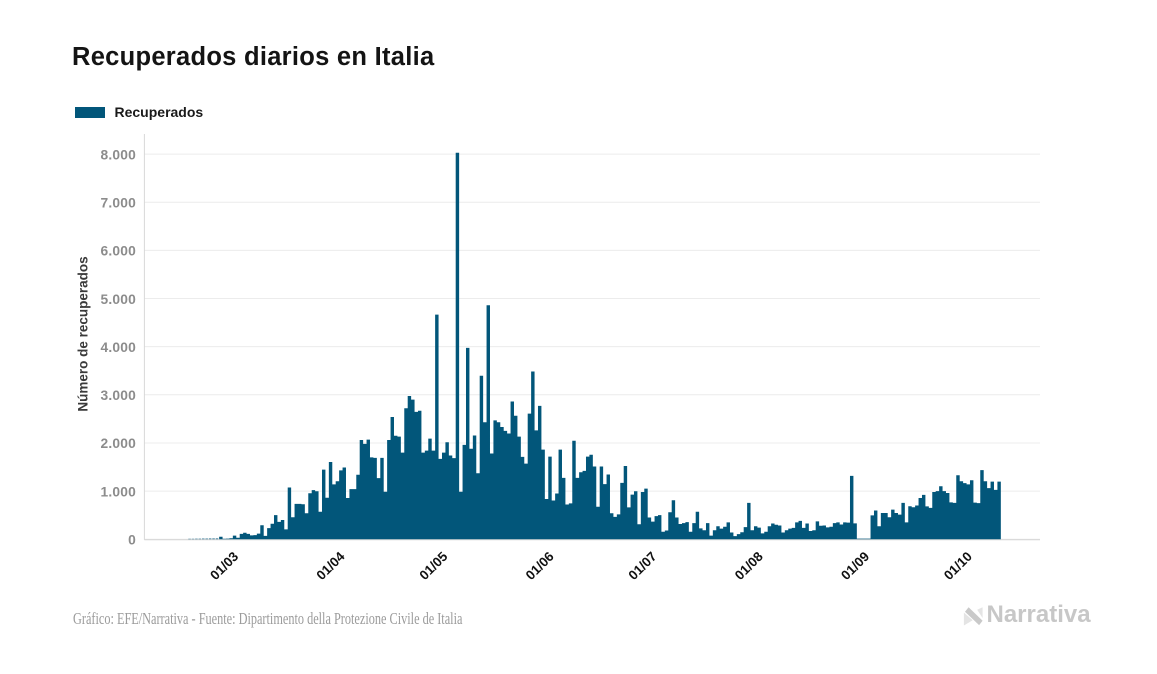  Describe the element at coordinates (118, 491) in the screenshot. I see `svg-text: 1.000` at that location.